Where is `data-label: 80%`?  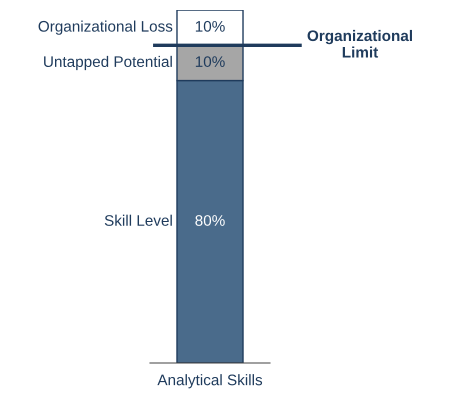
data-label: 80% is located at coordinates (210, 220).